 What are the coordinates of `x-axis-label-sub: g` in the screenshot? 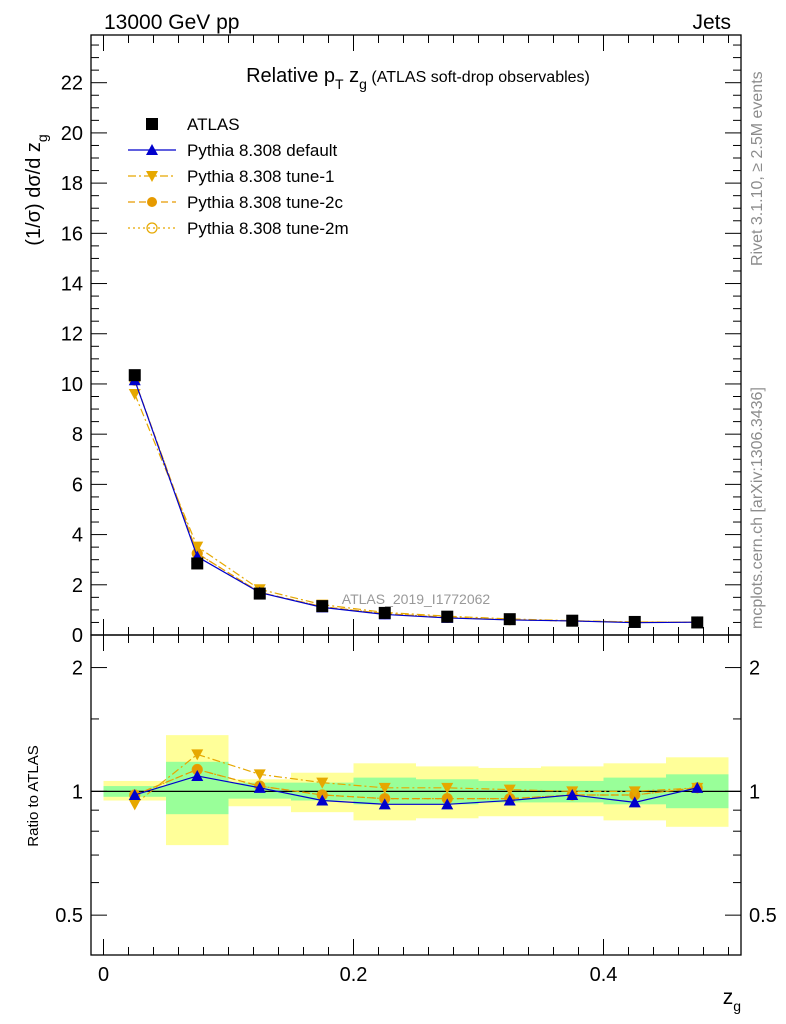 It's located at (737, 1006).